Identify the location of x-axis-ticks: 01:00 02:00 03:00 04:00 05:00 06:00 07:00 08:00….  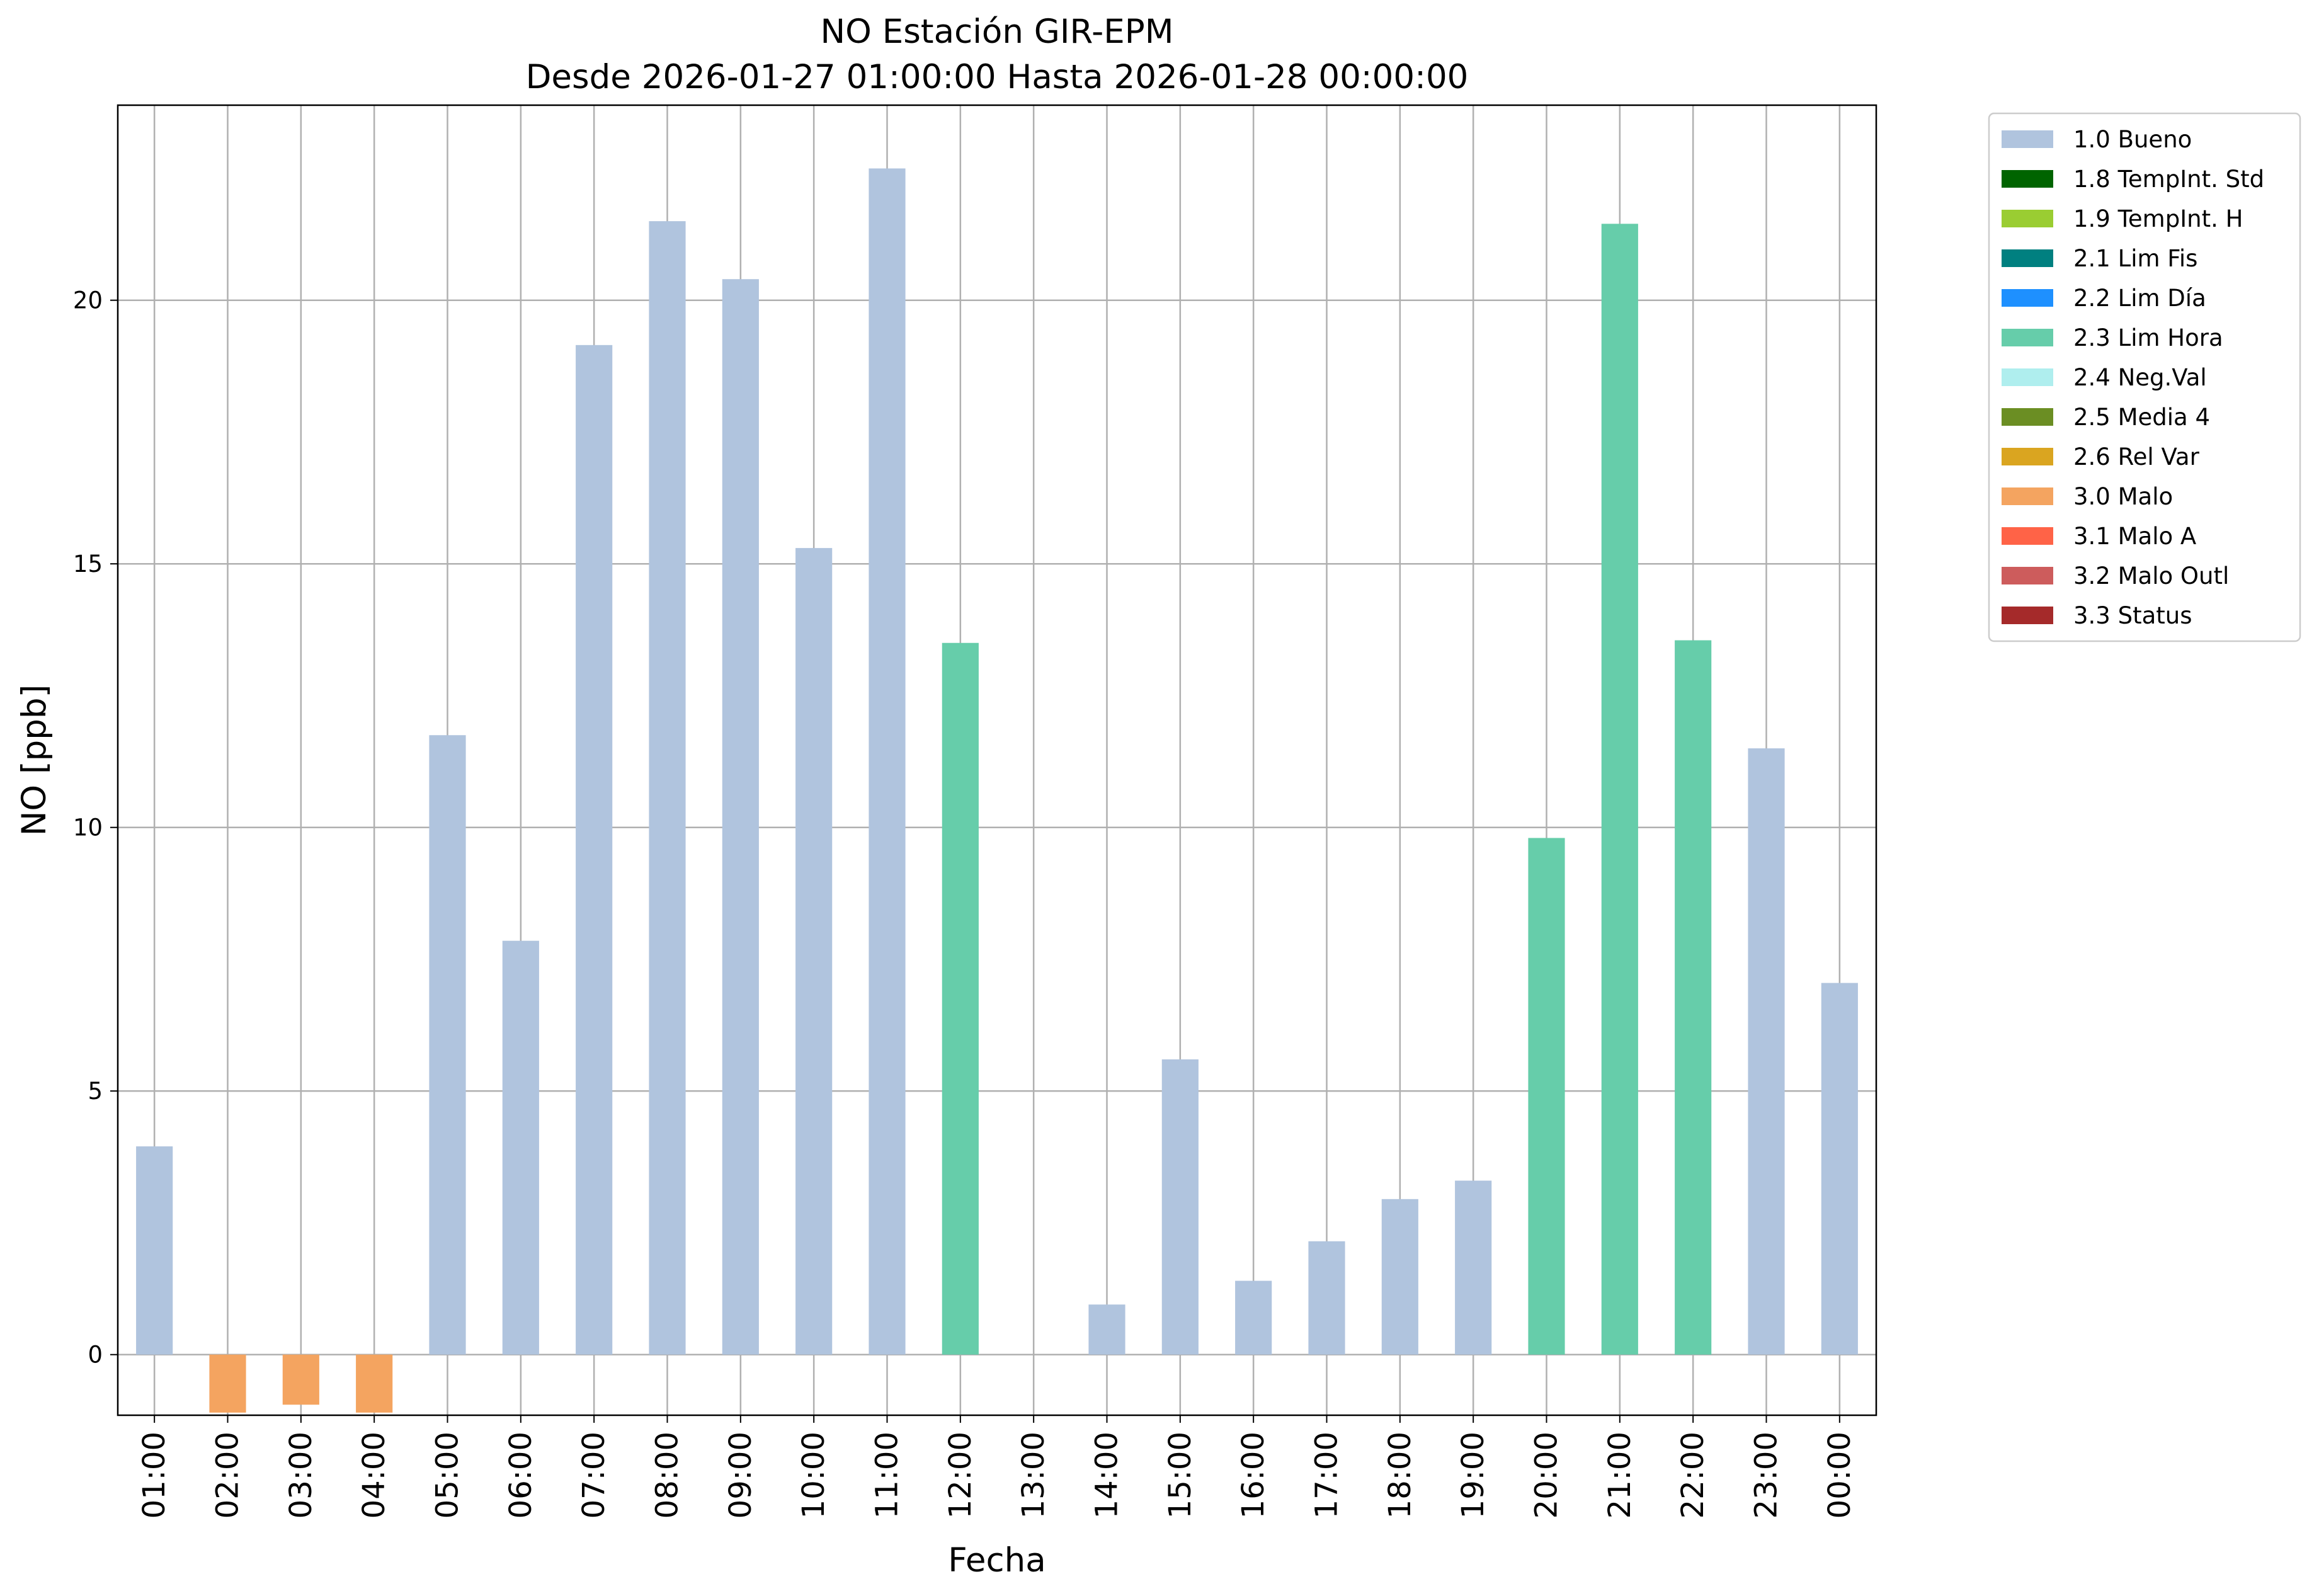
(997, 1467).